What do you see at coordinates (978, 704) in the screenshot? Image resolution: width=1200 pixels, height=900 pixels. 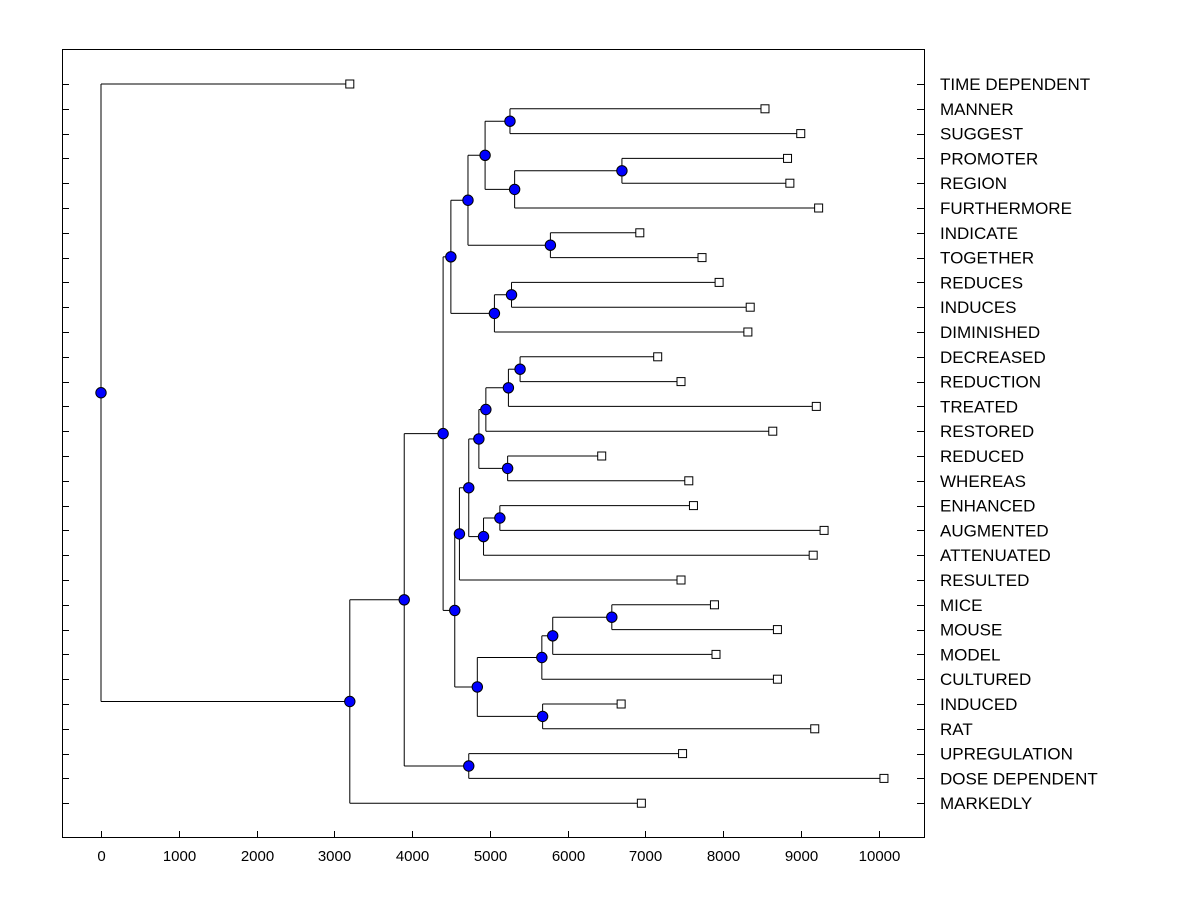 I see `leaf-label-induced: INDUCED` at bounding box center [978, 704].